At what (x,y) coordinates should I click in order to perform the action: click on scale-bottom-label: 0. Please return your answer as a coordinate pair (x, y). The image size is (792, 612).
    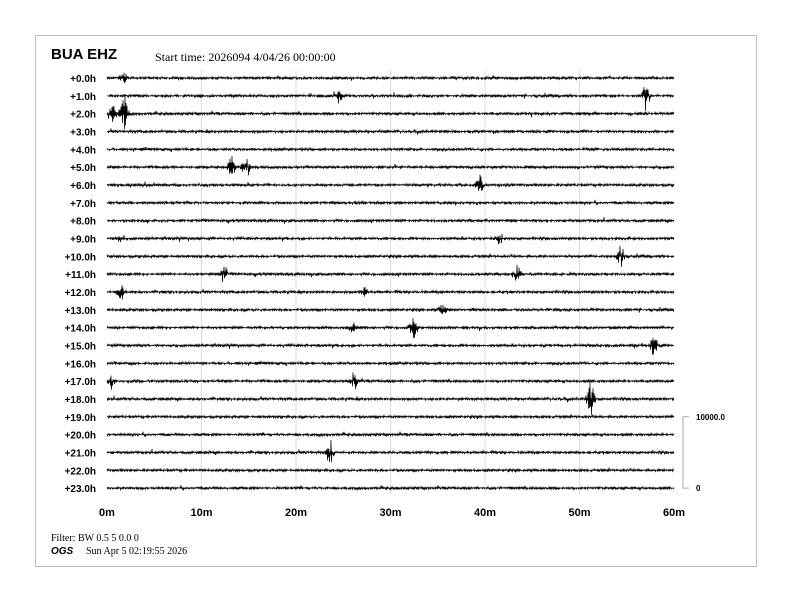
    Looking at the image, I should click on (698, 488).